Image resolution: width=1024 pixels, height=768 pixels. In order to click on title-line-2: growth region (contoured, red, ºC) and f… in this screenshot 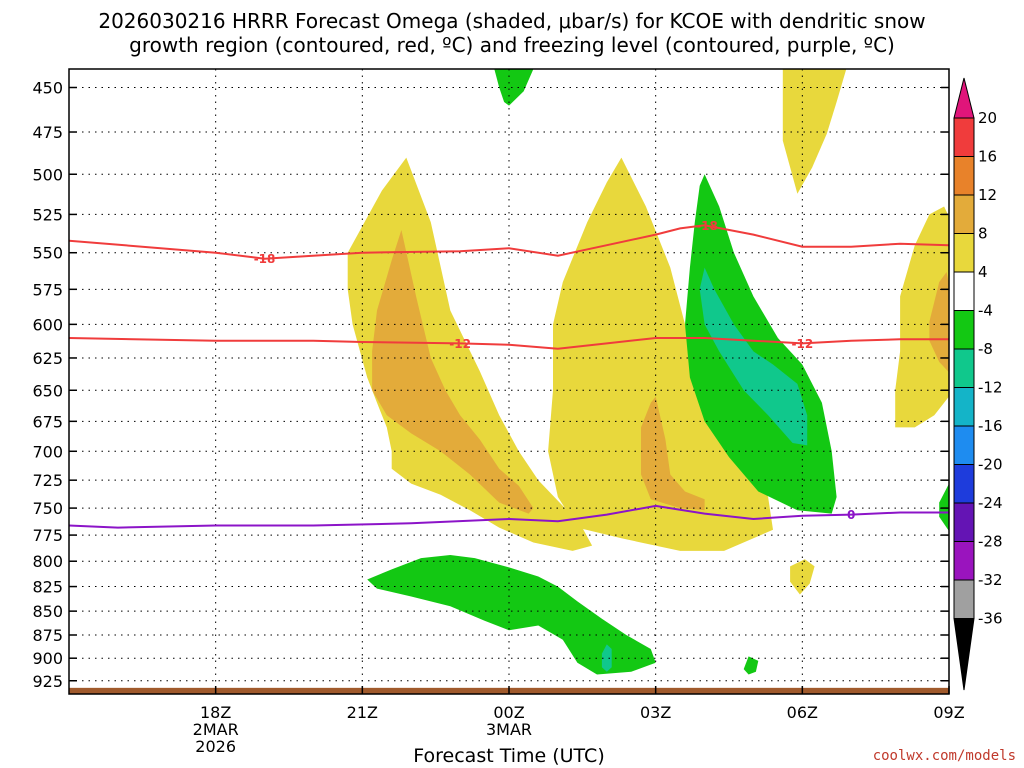, I will do `click(512, 45)`.